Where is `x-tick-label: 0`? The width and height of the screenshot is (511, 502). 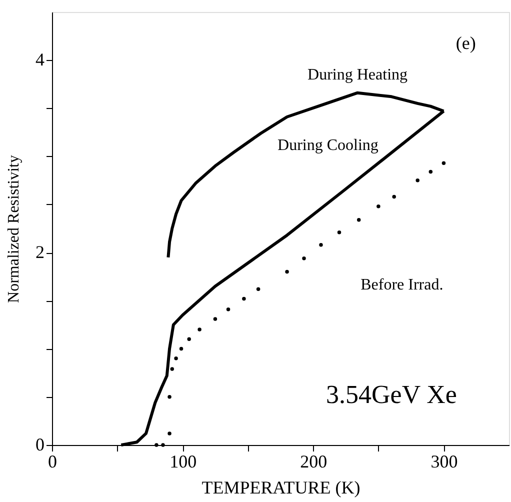
x-tick-label: 0 is located at coordinates (52, 462).